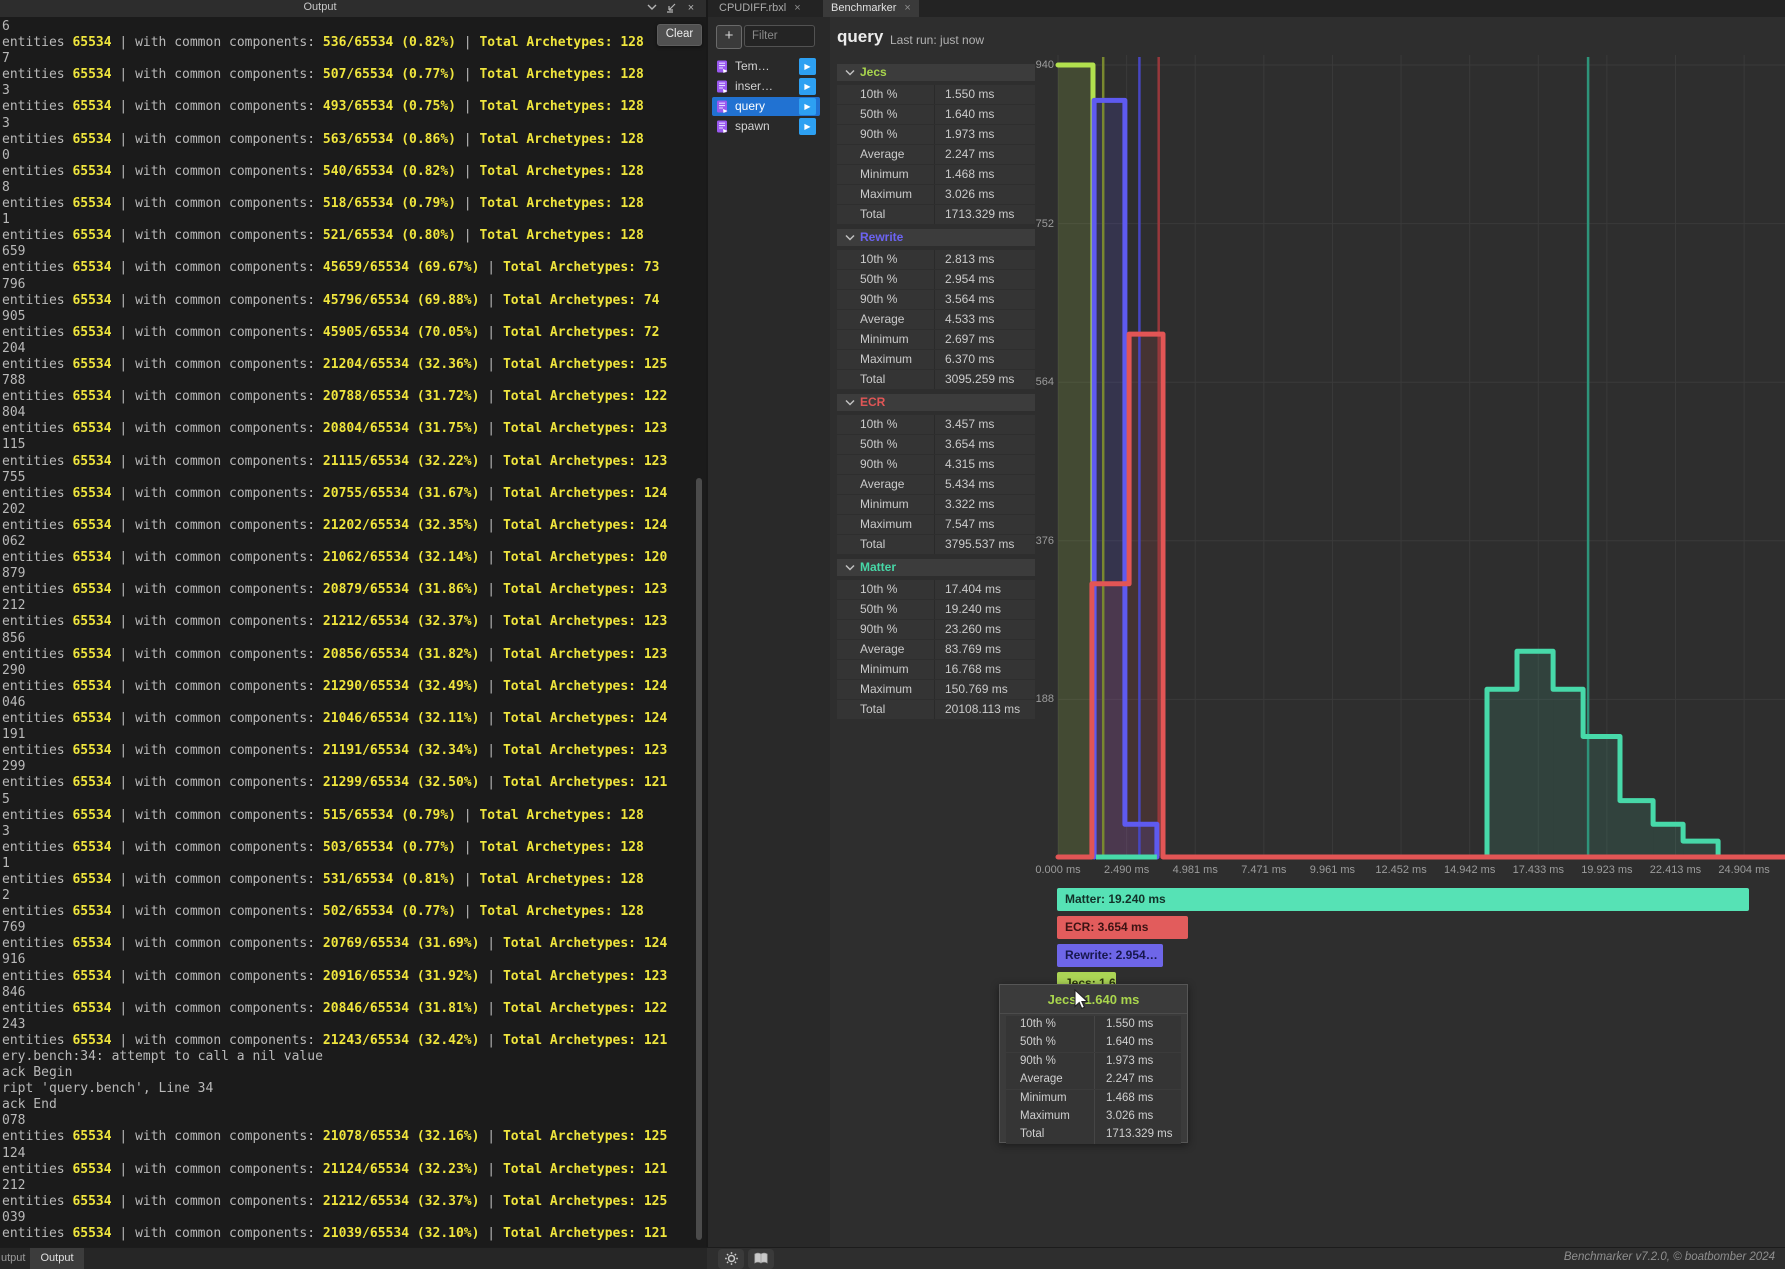 The width and height of the screenshot is (1785, 1269). Describe the element at coordinates (936, 524) in the screenshot. I see `stat-row: Maximum 7.547 ms` at that location.